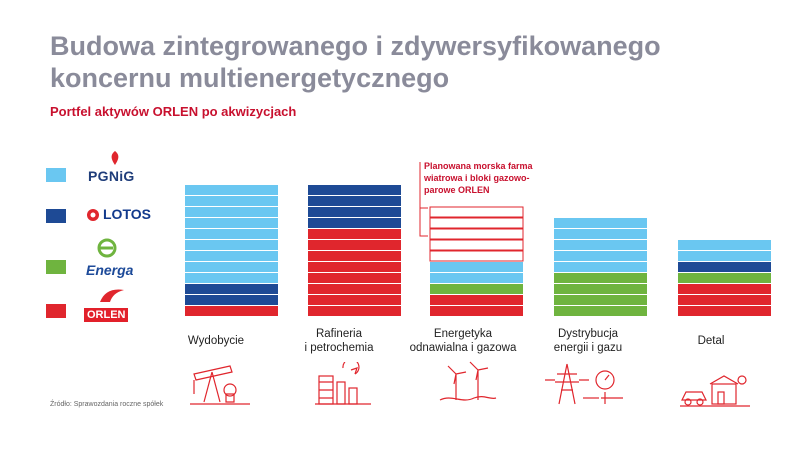 This screenshot has height=450, width=800. Describe the element at coordinates (220, 385) in the screenshot. I see `oil-pump-icon` at that location.